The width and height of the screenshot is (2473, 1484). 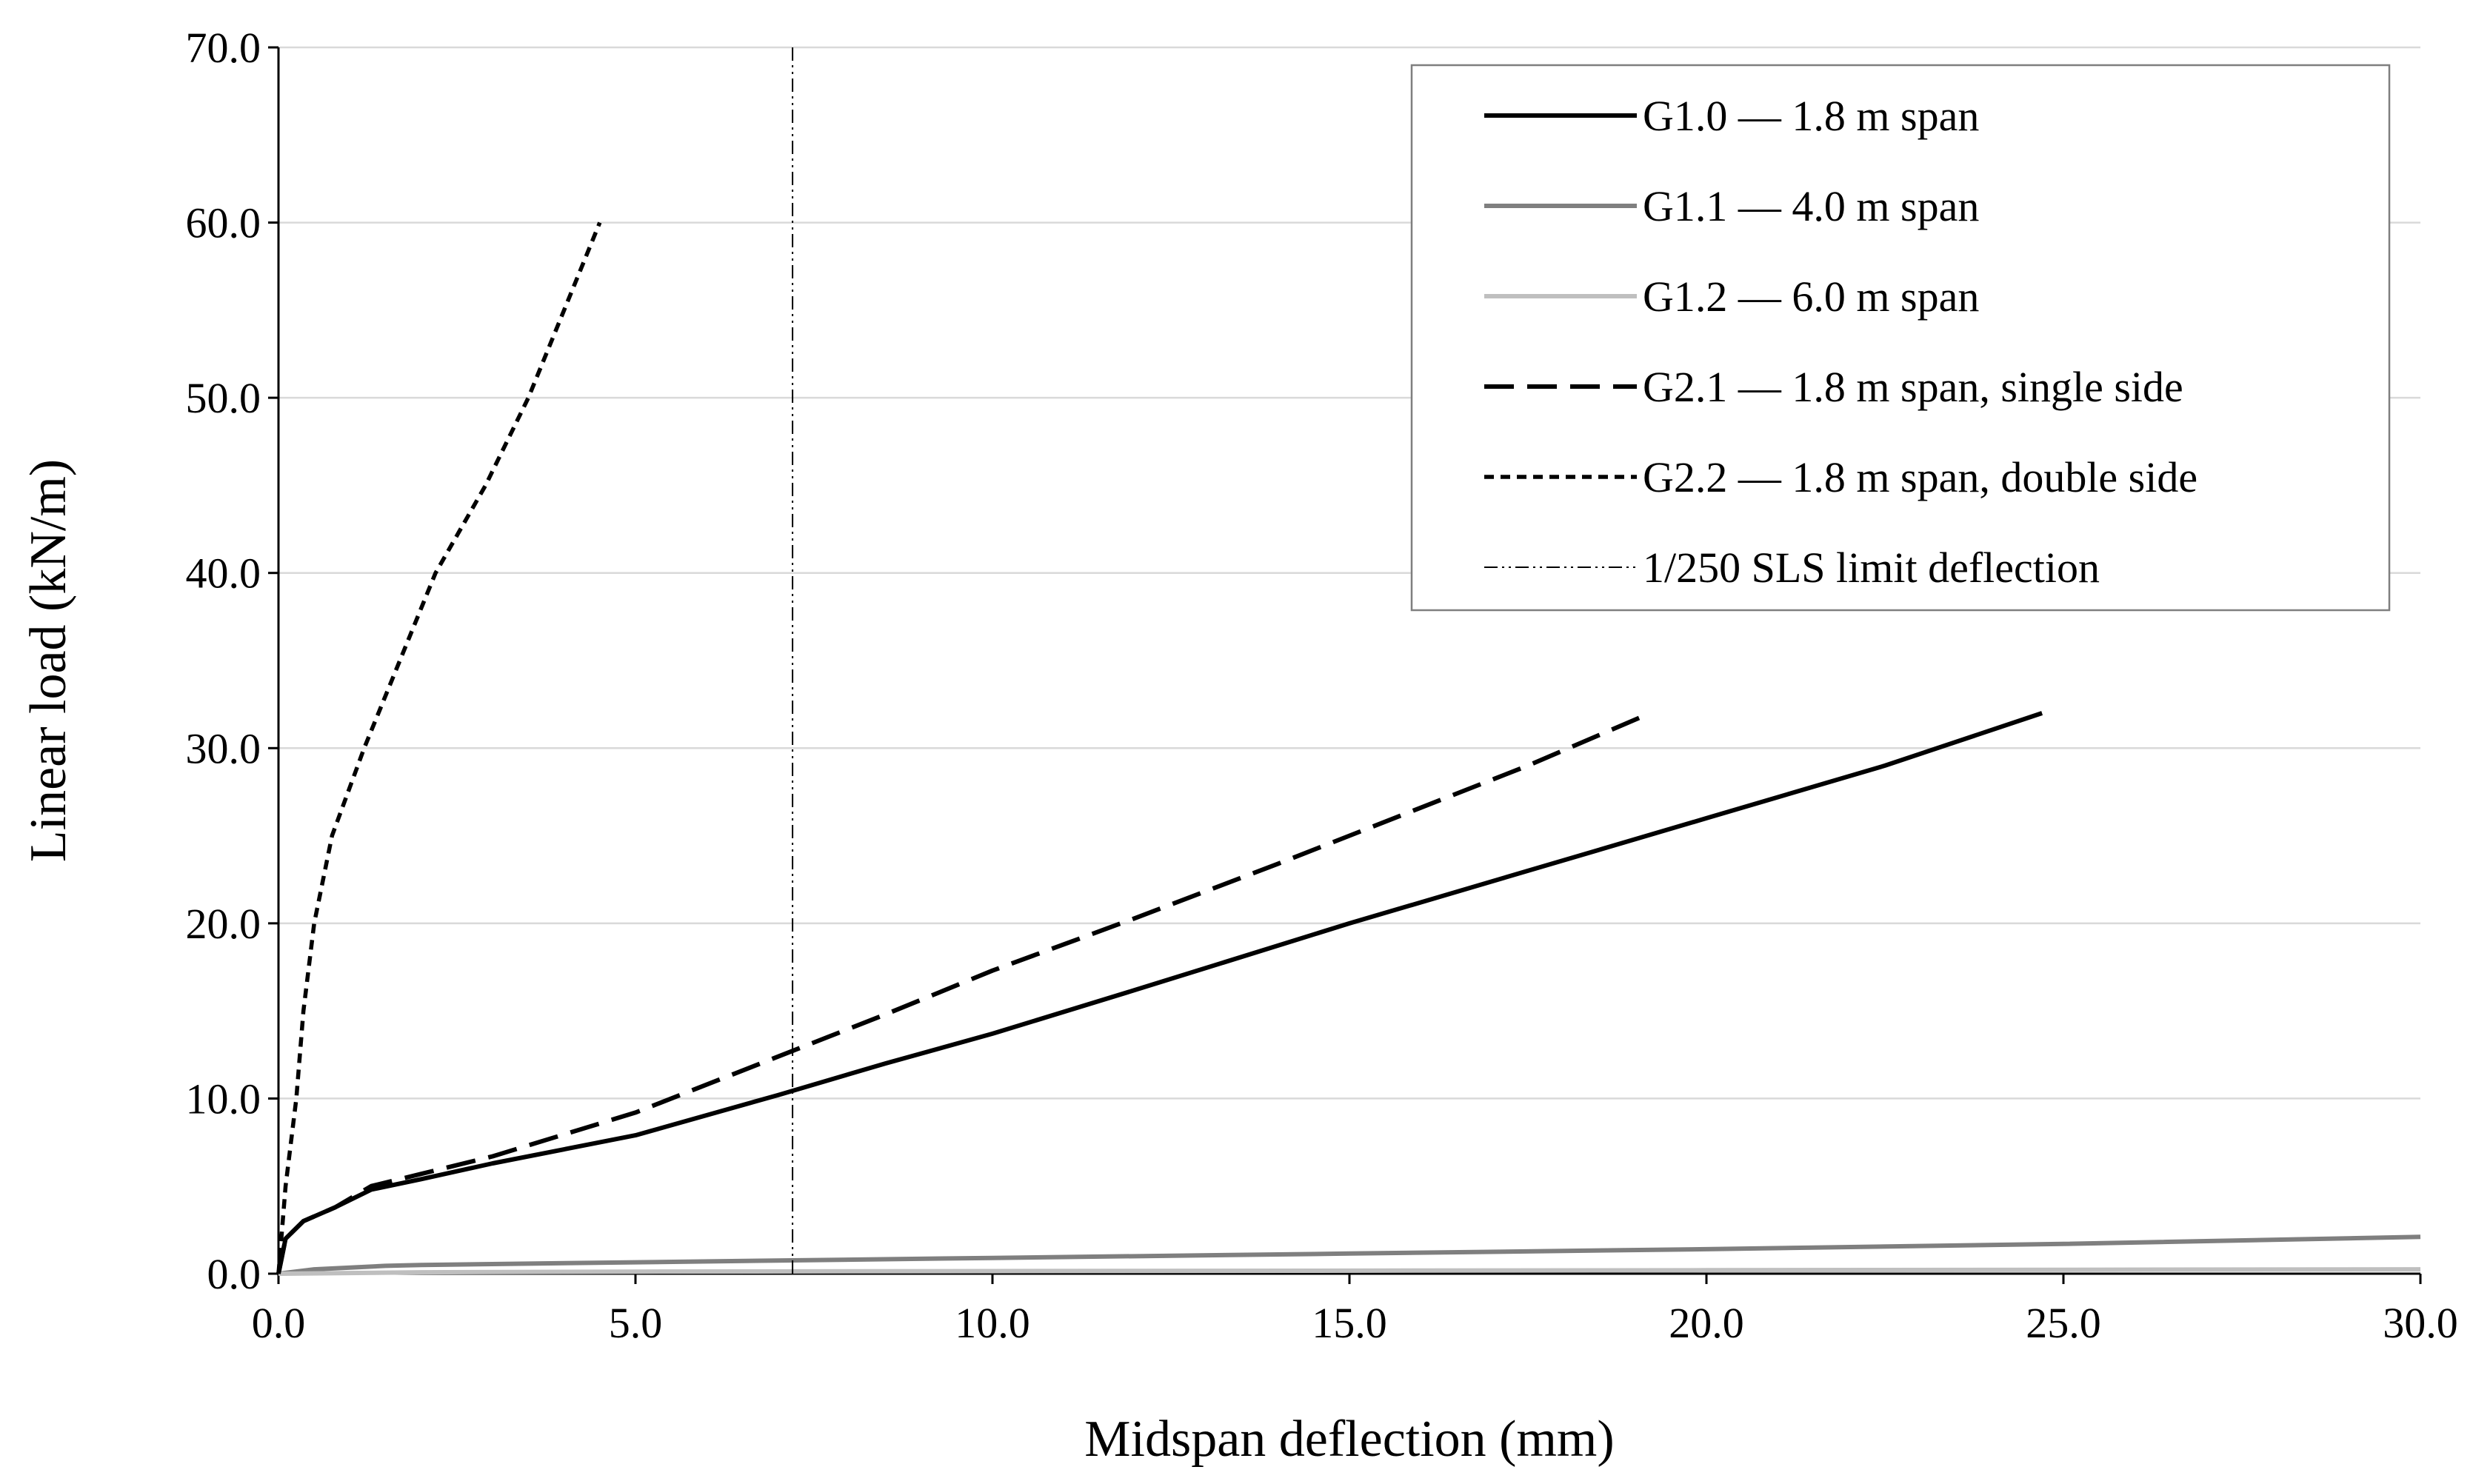 I want to click on y-tick-label-6: 60.0, so click(x=223, y=223).